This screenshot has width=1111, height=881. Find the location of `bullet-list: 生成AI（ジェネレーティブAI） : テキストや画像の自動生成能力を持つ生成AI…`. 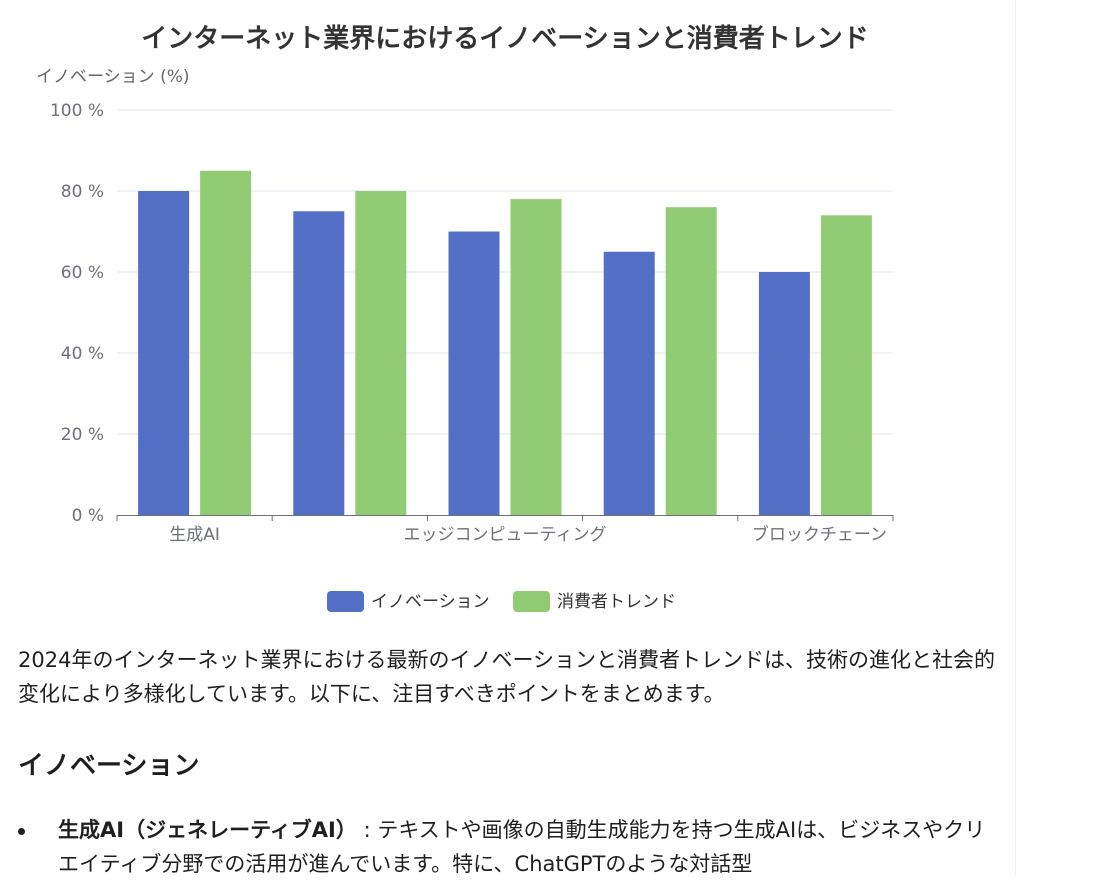

bullet-list: 生成AI（ジェネレーティブAI） : テキストや画像の自動生成能力を持つ生成AI… is located at coordinates (508, 847).